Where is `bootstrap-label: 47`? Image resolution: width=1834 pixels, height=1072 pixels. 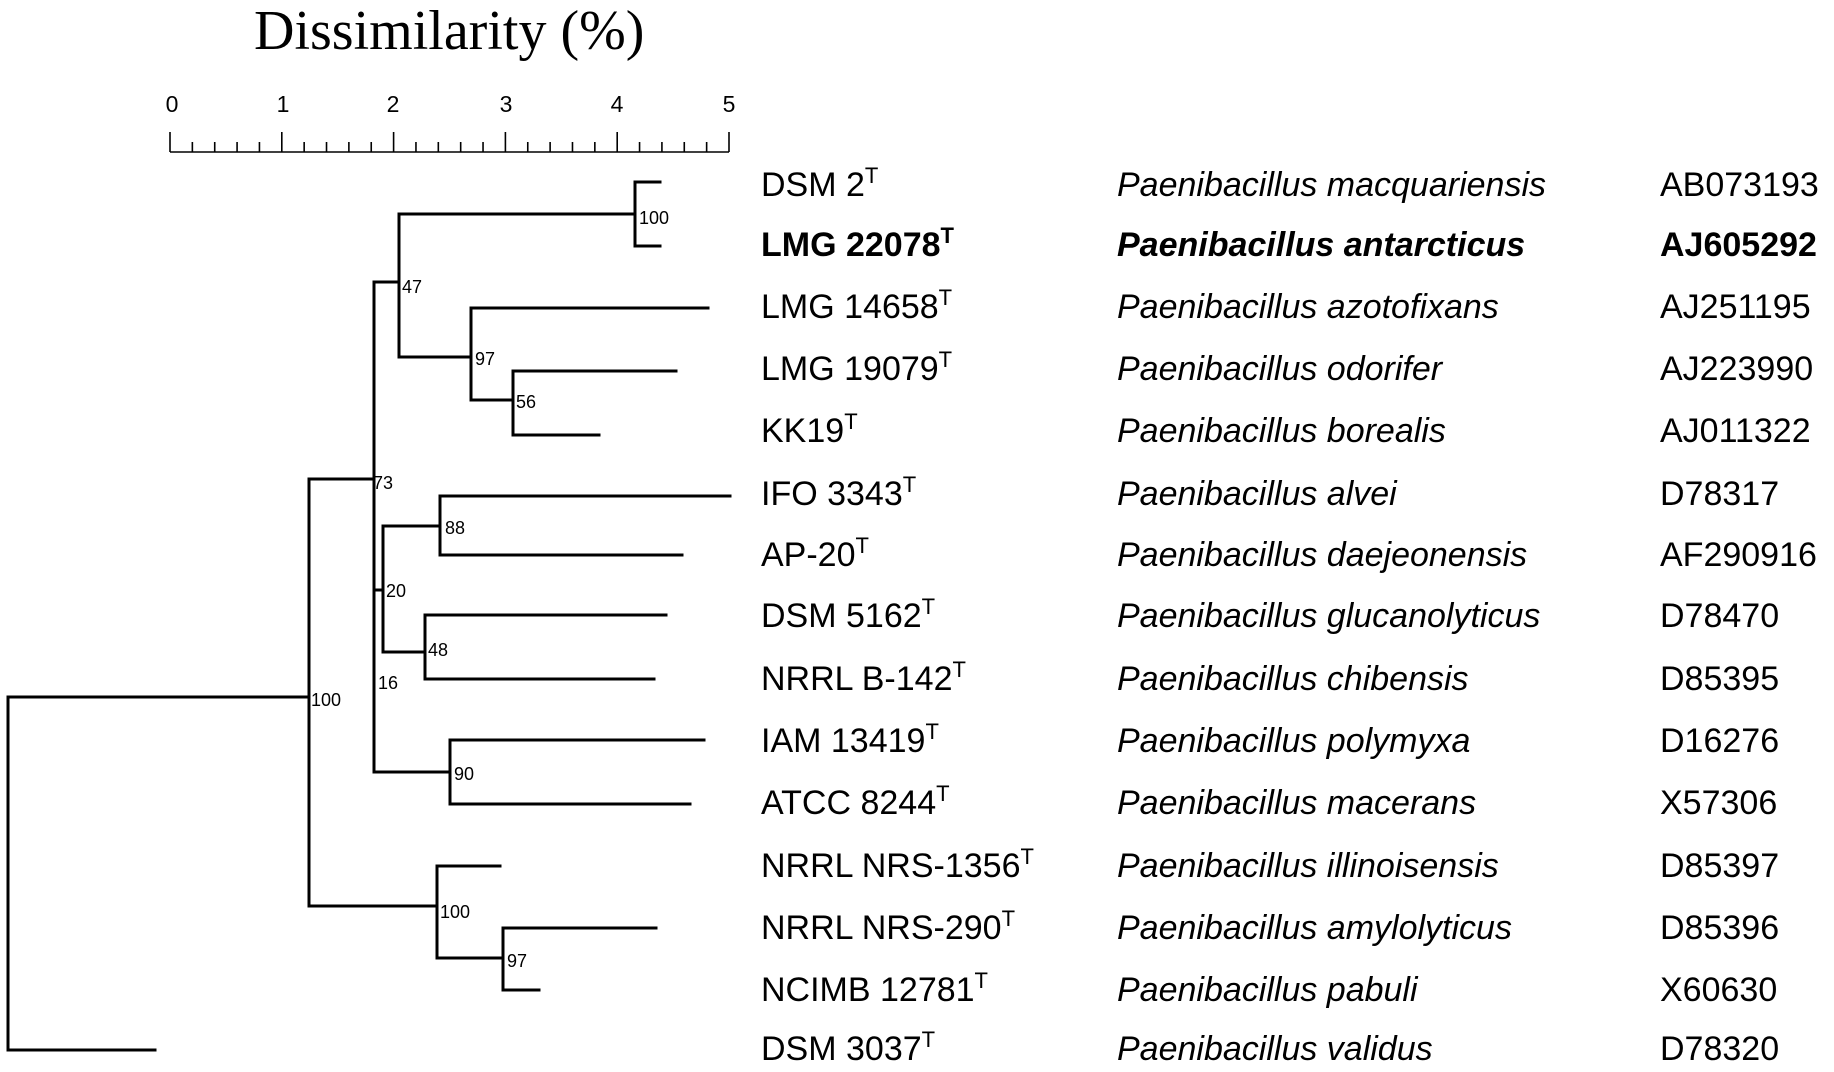
bootstrap-label: 47 is located at coordinates (412, 287).